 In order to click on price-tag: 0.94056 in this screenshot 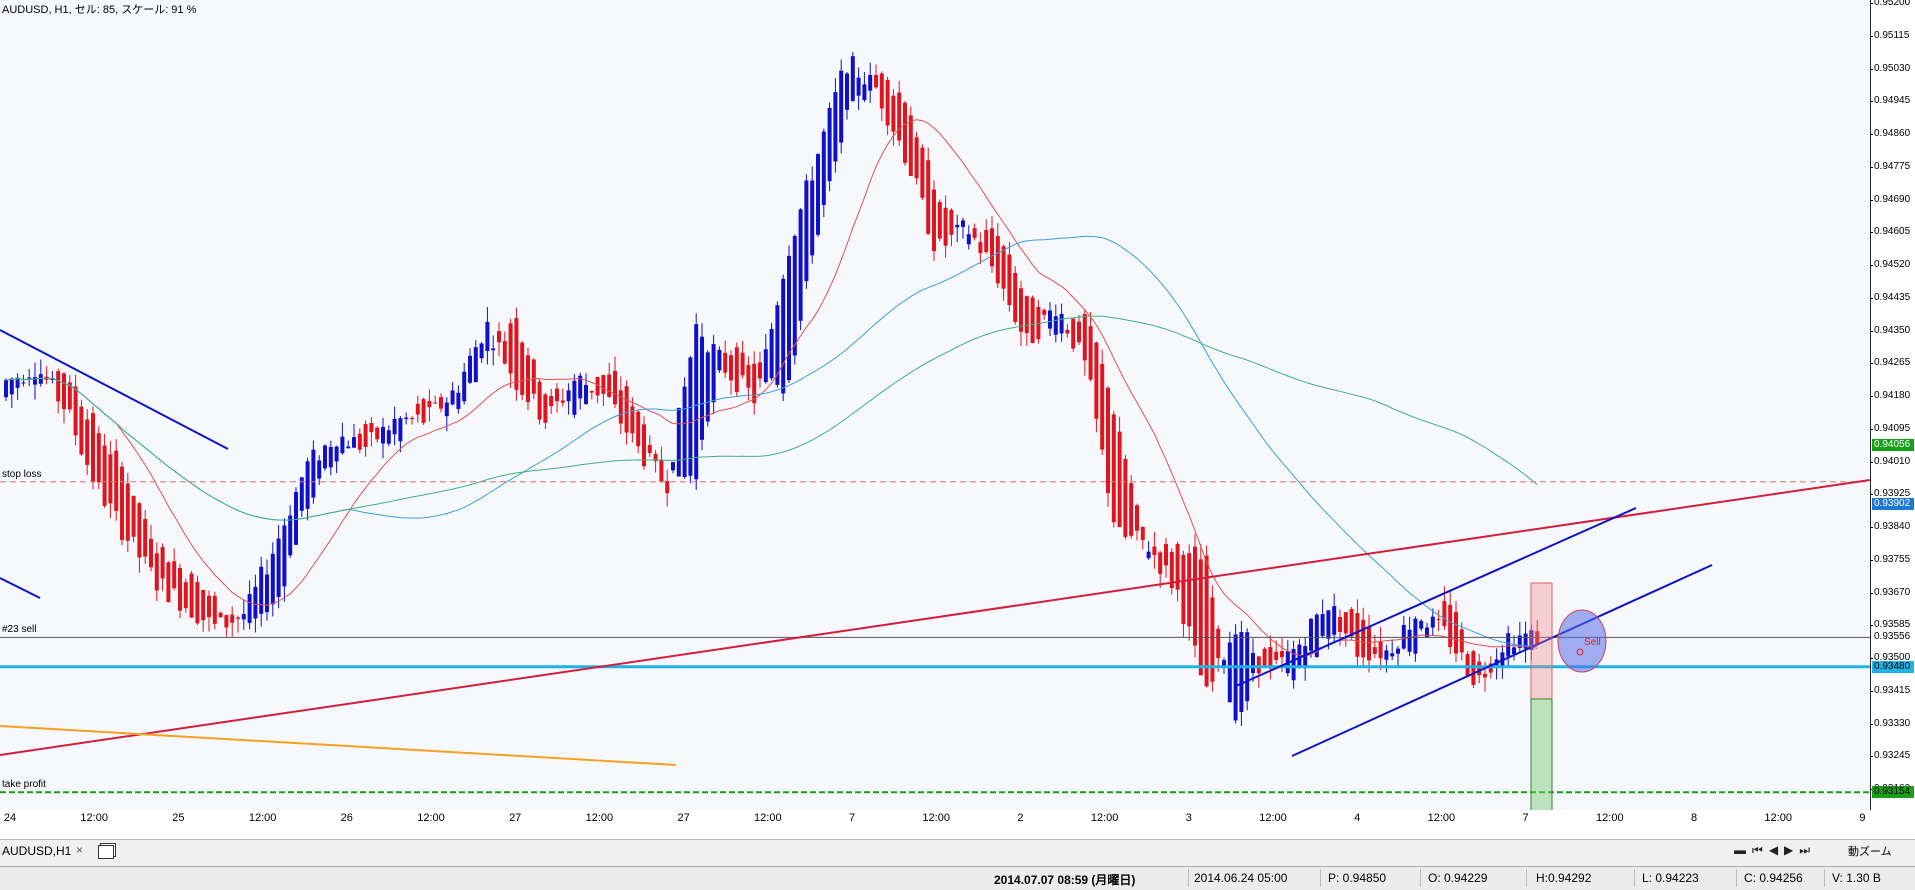, I will do `click(1893, 444)`.